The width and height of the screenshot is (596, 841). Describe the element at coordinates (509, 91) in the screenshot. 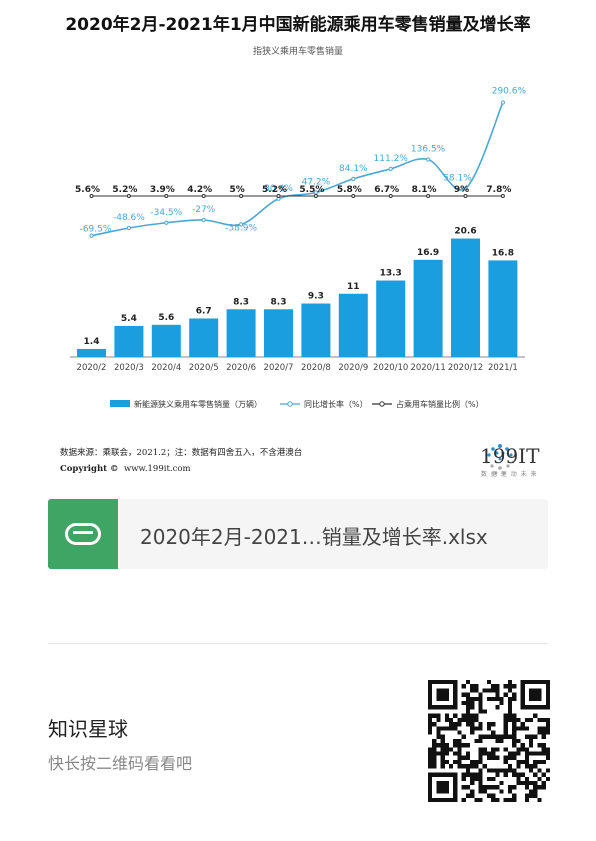

I see `growth-data-label: 290.6%` at that location.